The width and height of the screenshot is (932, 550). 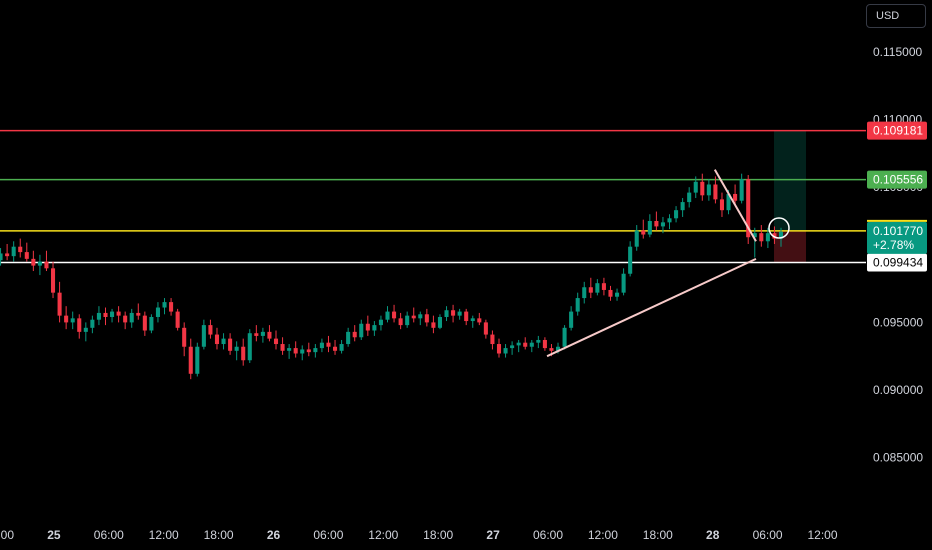 I want to click on last-price-change: +2.78%, so click(x=893, y=245).